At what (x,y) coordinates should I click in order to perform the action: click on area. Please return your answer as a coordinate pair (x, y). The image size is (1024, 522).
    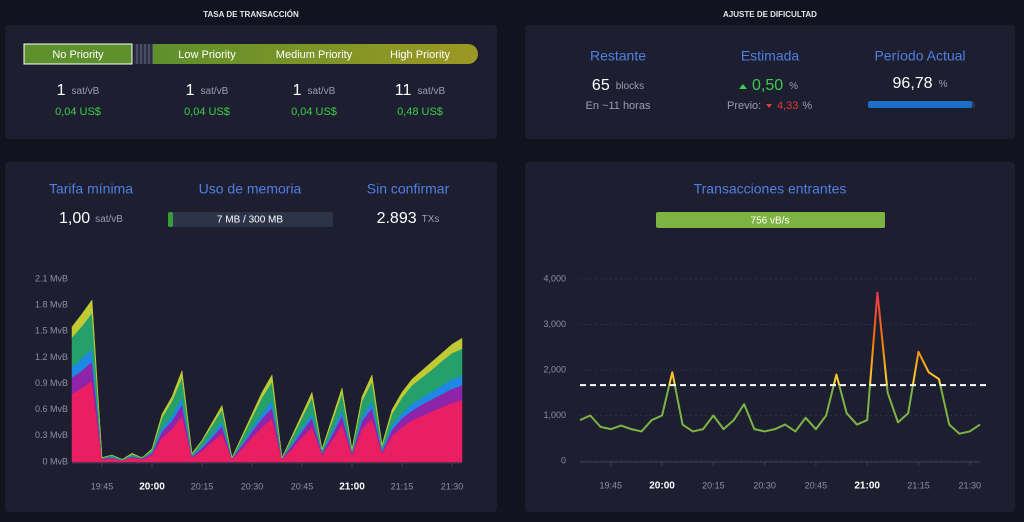
    Looking at the image, I should click on (267, 379).